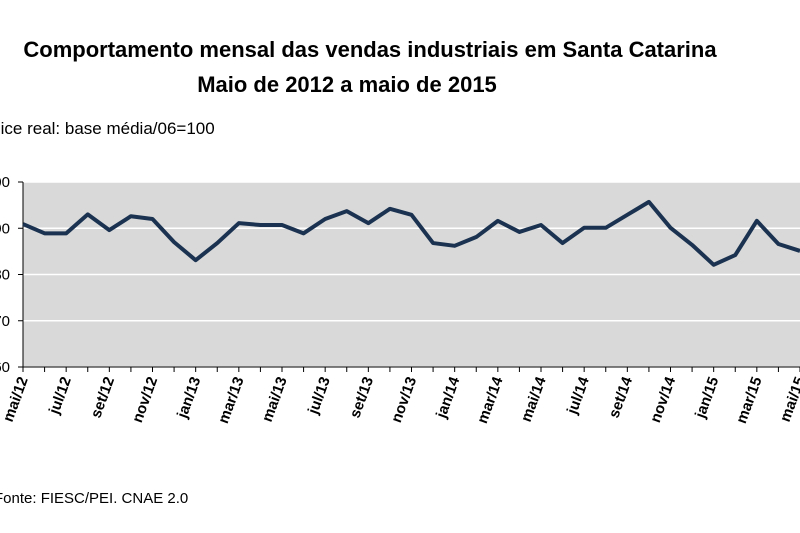  Describe the element at coordinates (5, 367) in the screenshot. I see `y-tick-label: 60` at that location.